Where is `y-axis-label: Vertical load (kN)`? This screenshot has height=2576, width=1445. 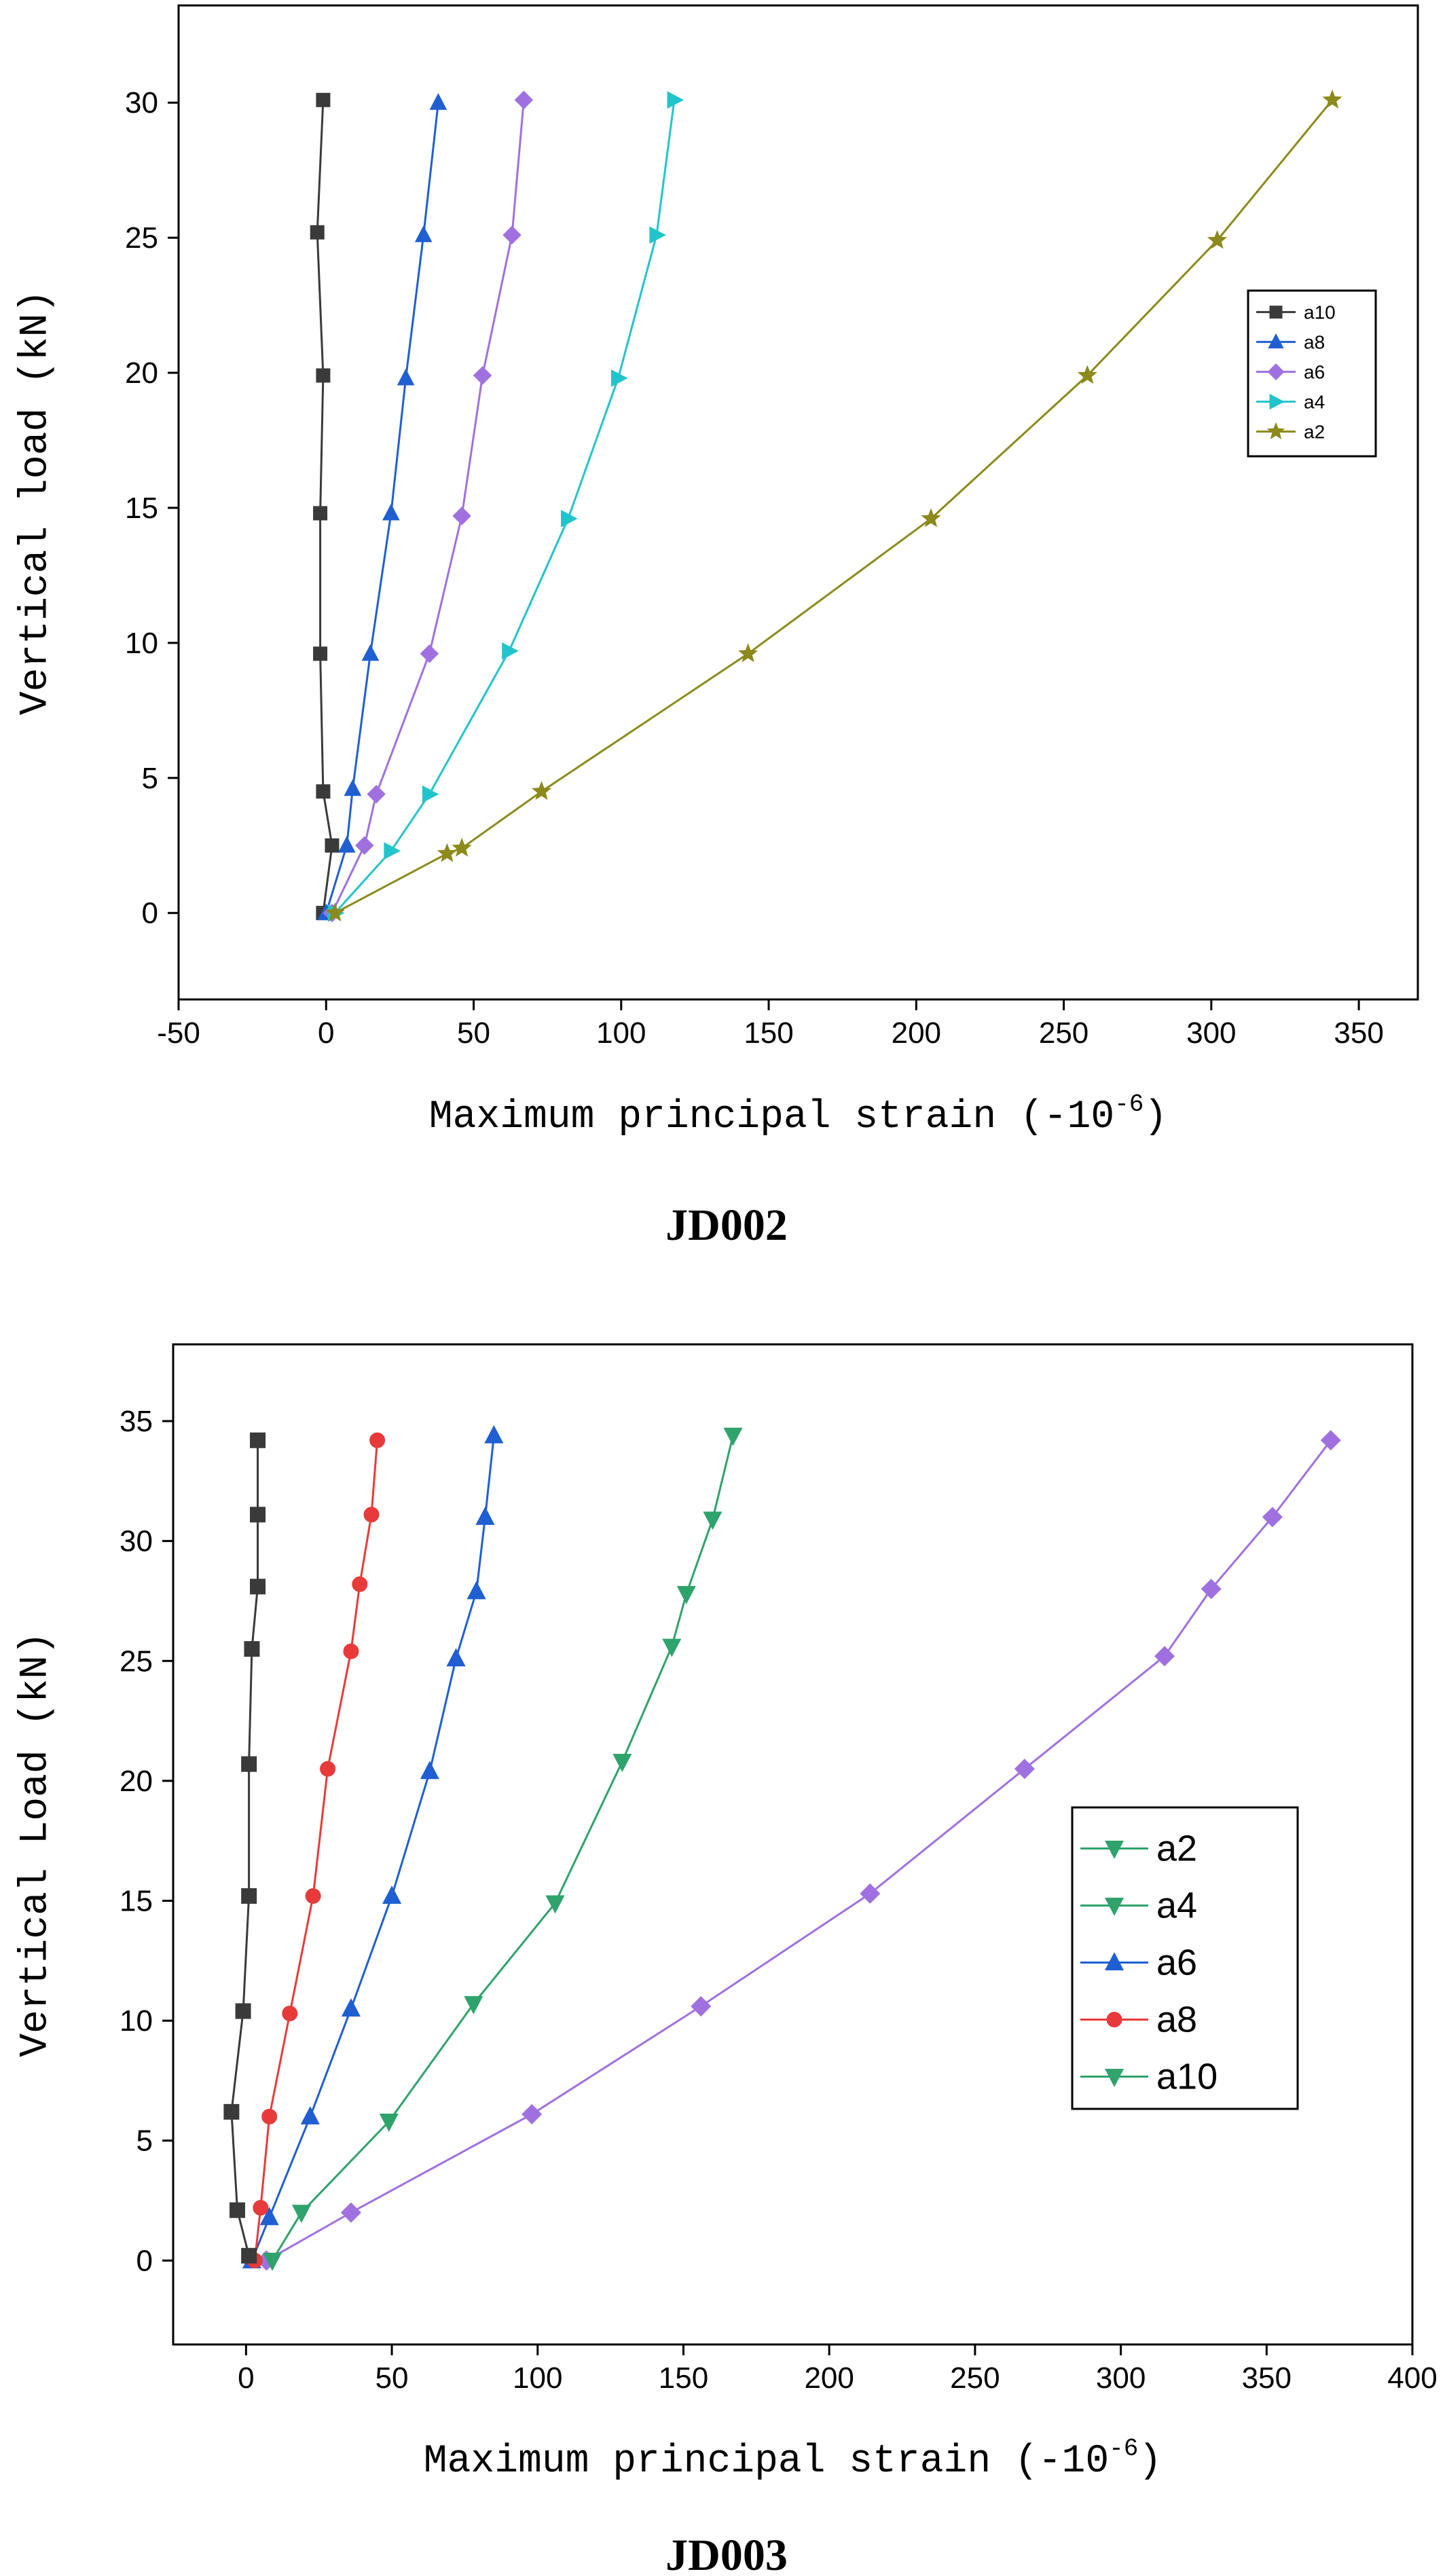 y-axis-label: Vertical load (kN) is located at coordinates (36, 503).